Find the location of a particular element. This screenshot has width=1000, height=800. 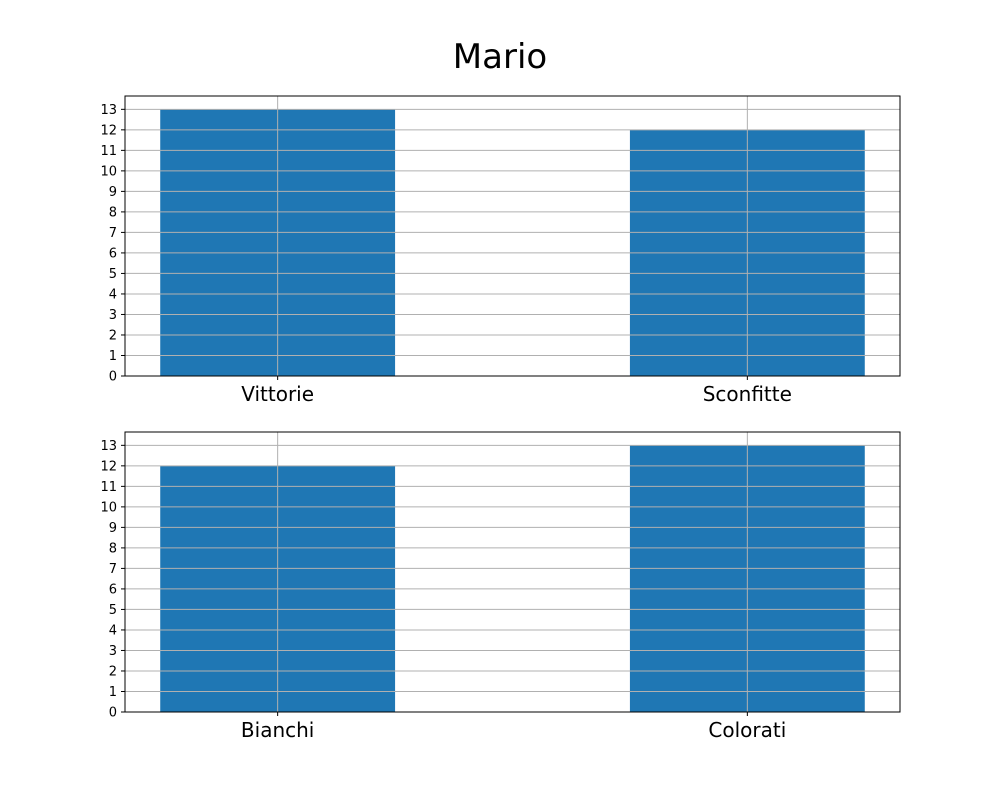

x-tick-label-colorati: Colorati is located at coordinates (747, 730).